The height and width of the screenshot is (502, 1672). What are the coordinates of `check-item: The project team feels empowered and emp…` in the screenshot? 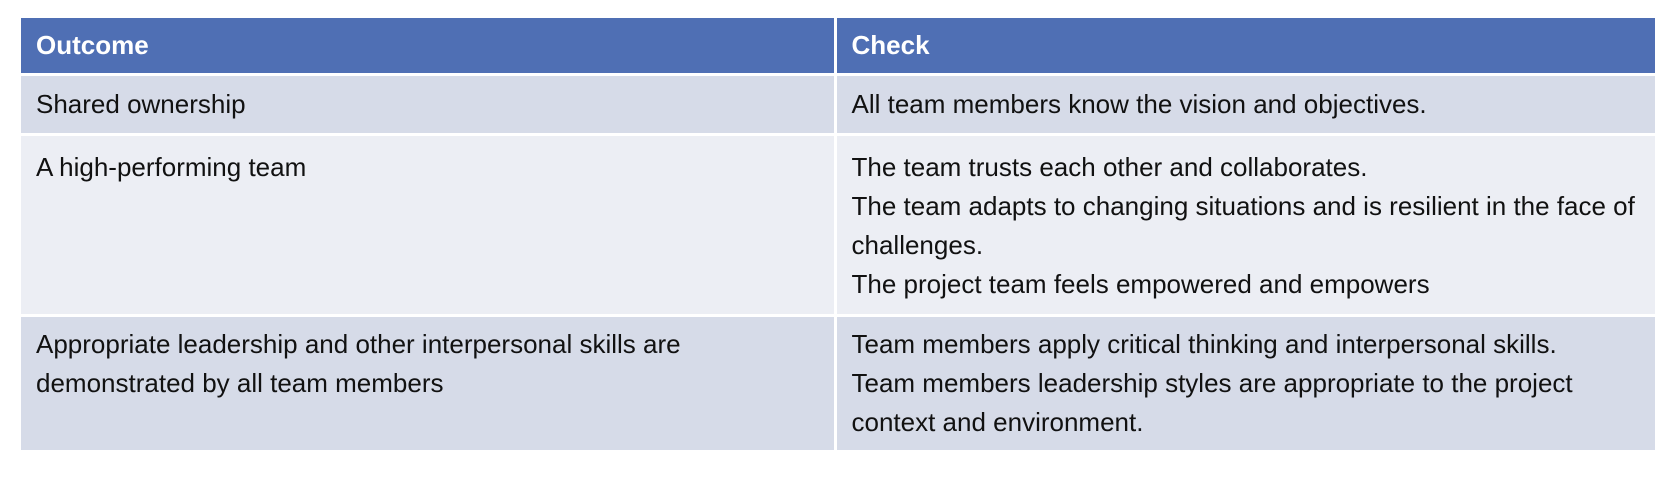 It's located at (1140, 284).